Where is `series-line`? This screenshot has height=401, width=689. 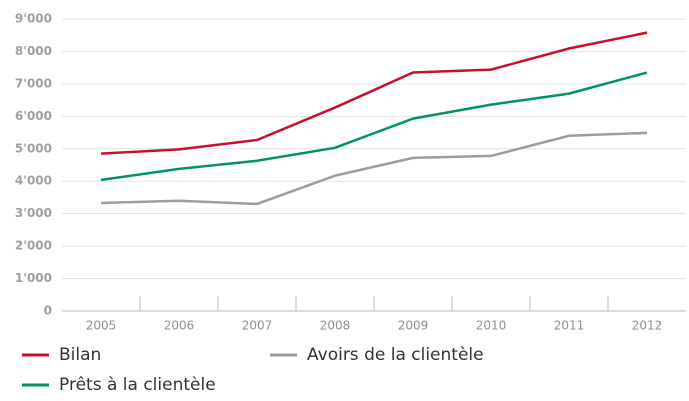 series-line is located at coordinates (374, 168).